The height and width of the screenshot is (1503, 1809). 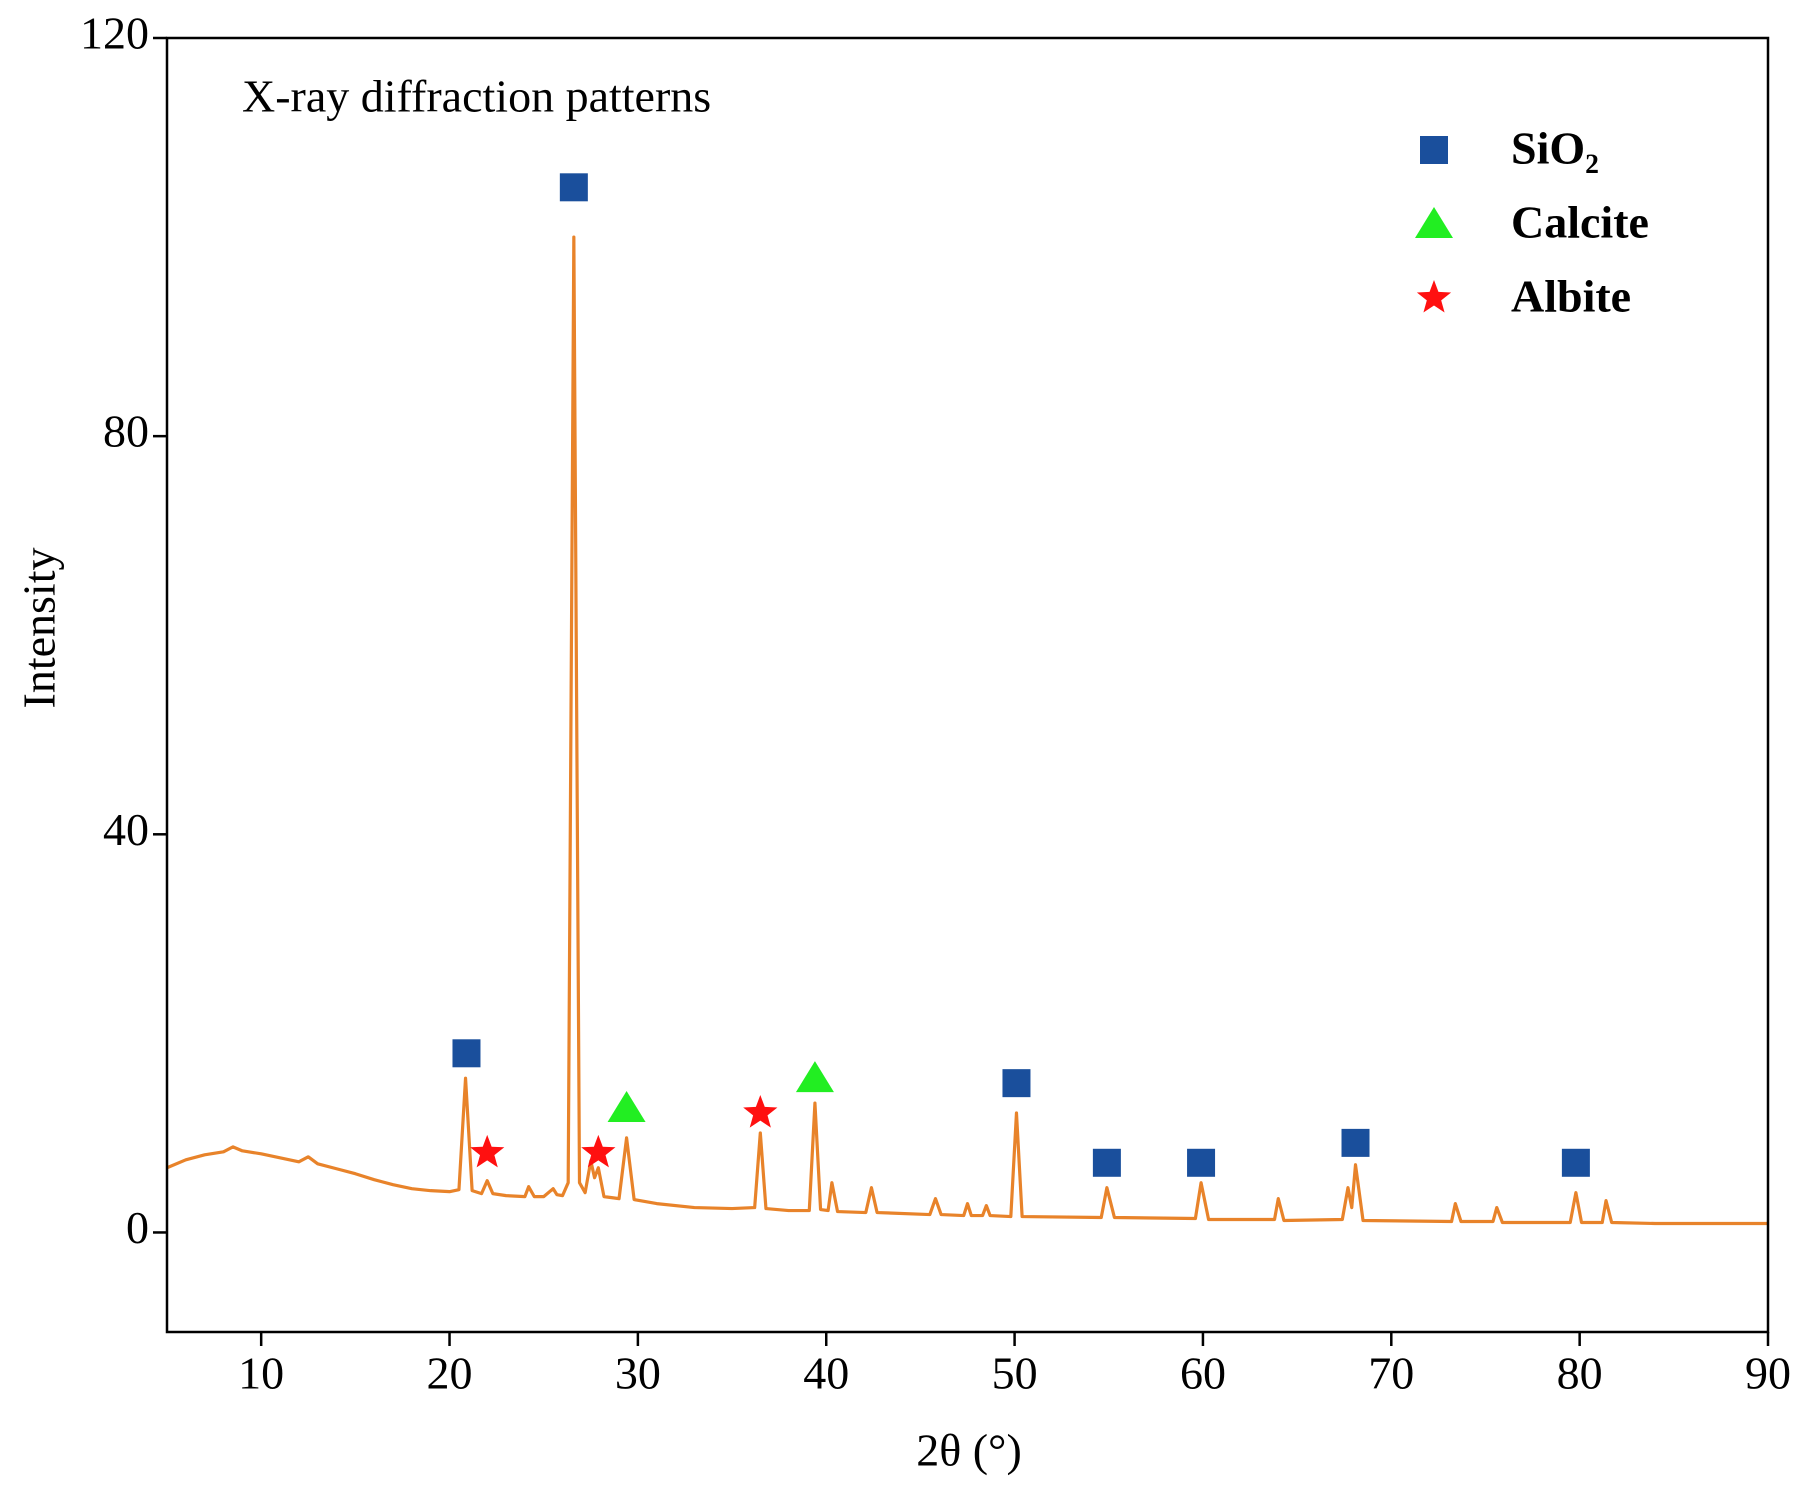 What do you see at coordinates (137, 1227) in the screenshot?
I see `y-tick-label: 0` at bounding box center [137, 1227].